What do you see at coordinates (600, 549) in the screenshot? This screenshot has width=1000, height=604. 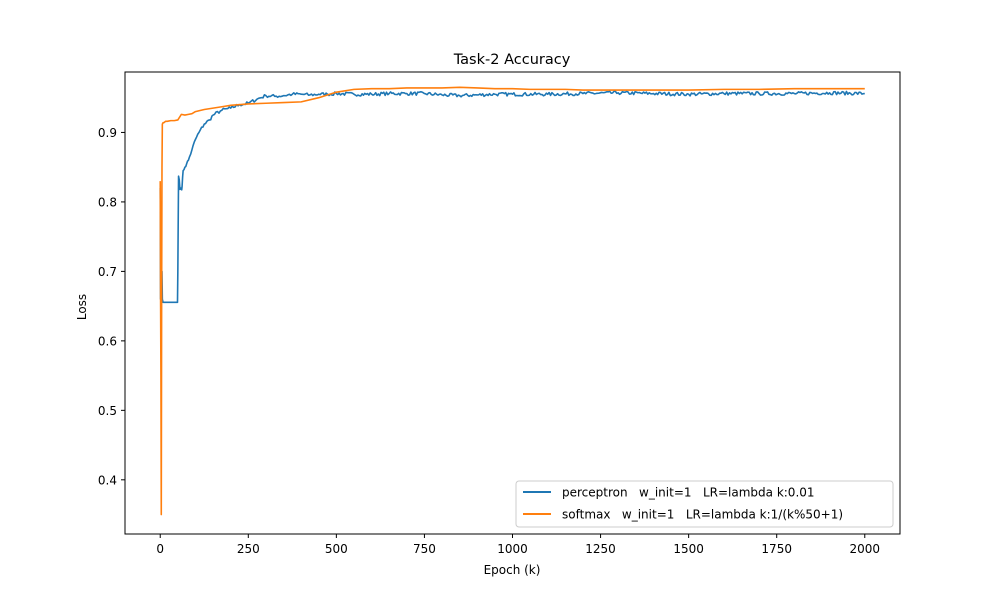 I see `x-tick-label: 1250` at bounding box center [600, 549].